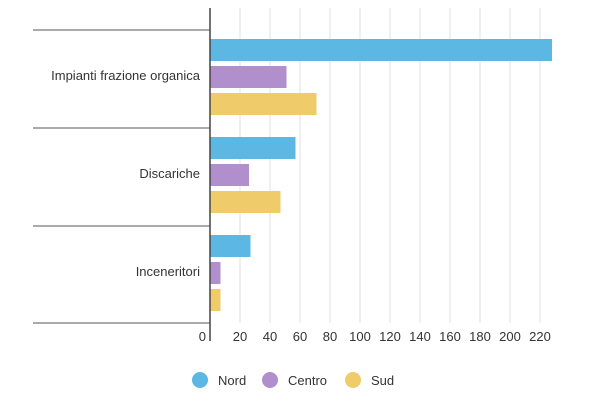  I want to click on legend-swatch-centro, so click(270, 380).